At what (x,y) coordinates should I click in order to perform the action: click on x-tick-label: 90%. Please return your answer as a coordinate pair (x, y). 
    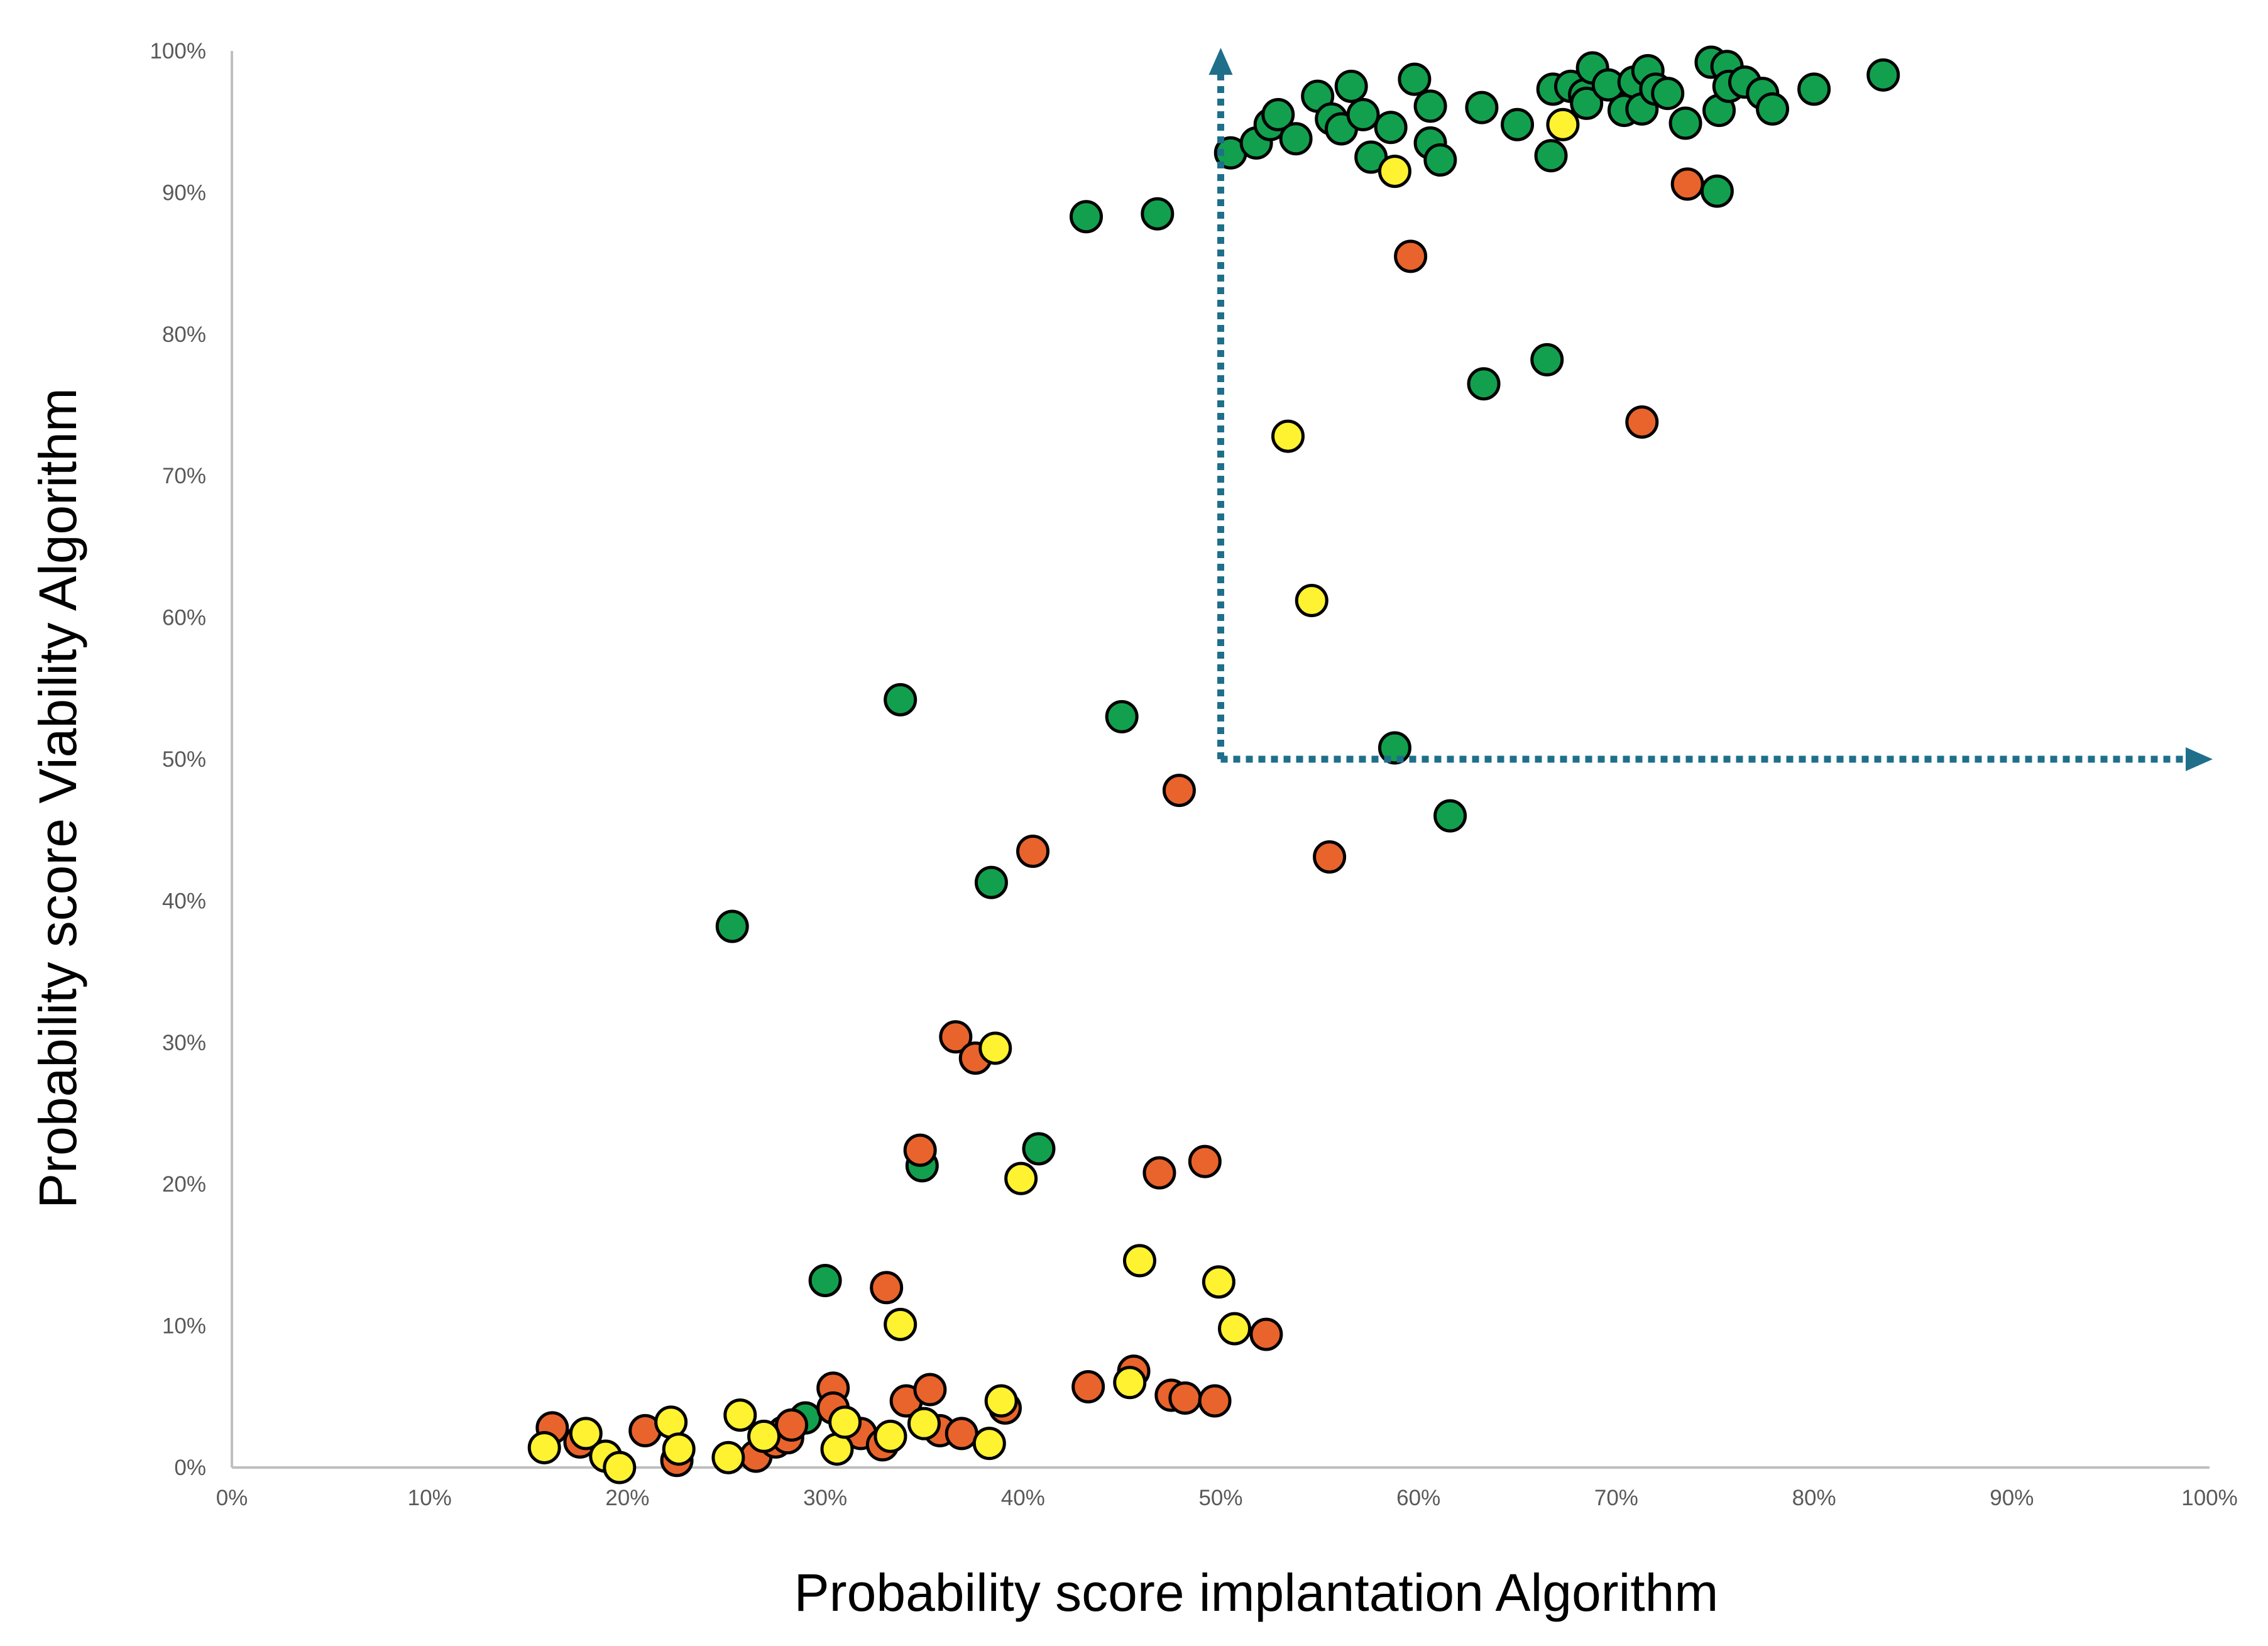
    Looking at the image, I should click on (2012, 1498).